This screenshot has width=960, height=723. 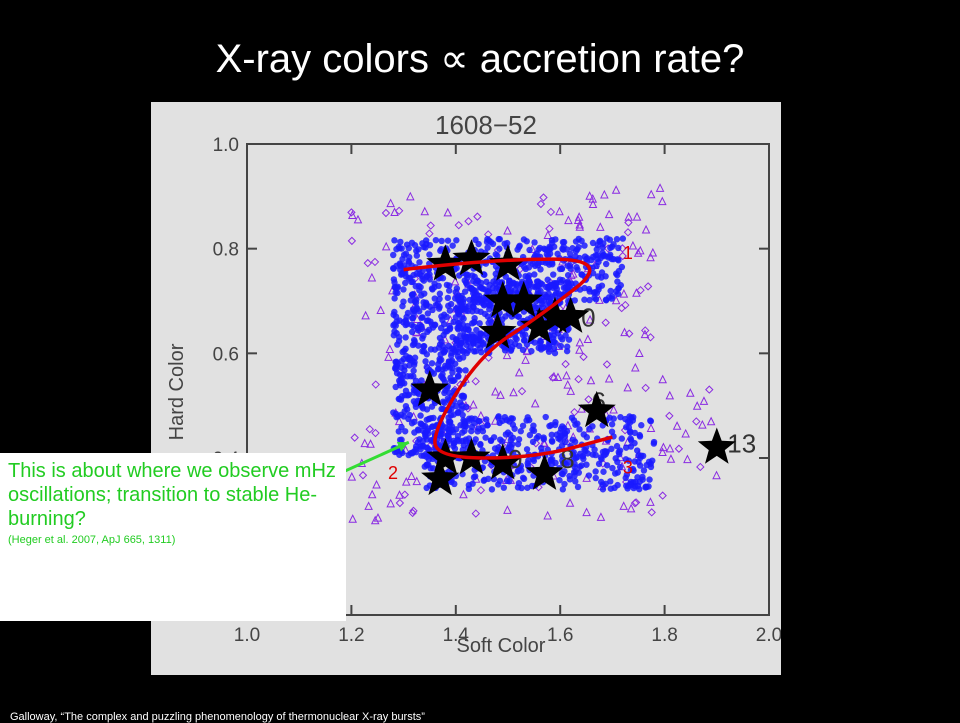 What do you see at coordinates (588, 318) in the screenshot?
I see `point-label: 0` at bounding box center [588, 318].